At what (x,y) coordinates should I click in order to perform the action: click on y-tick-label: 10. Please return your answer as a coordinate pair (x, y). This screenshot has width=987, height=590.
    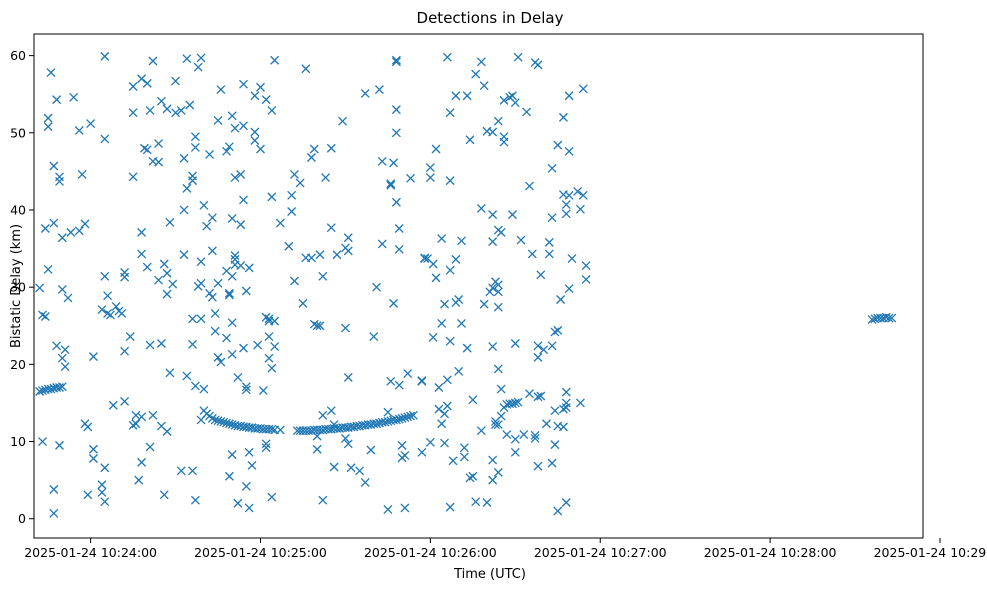
    Looking at the image, I should click on (18, 441).